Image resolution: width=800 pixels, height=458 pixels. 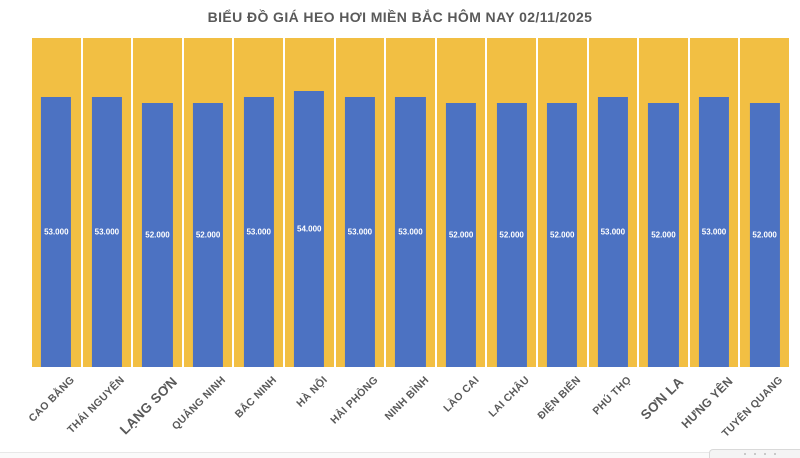 I want to click on bar-column: 54.000, so click(x=309, y=202).